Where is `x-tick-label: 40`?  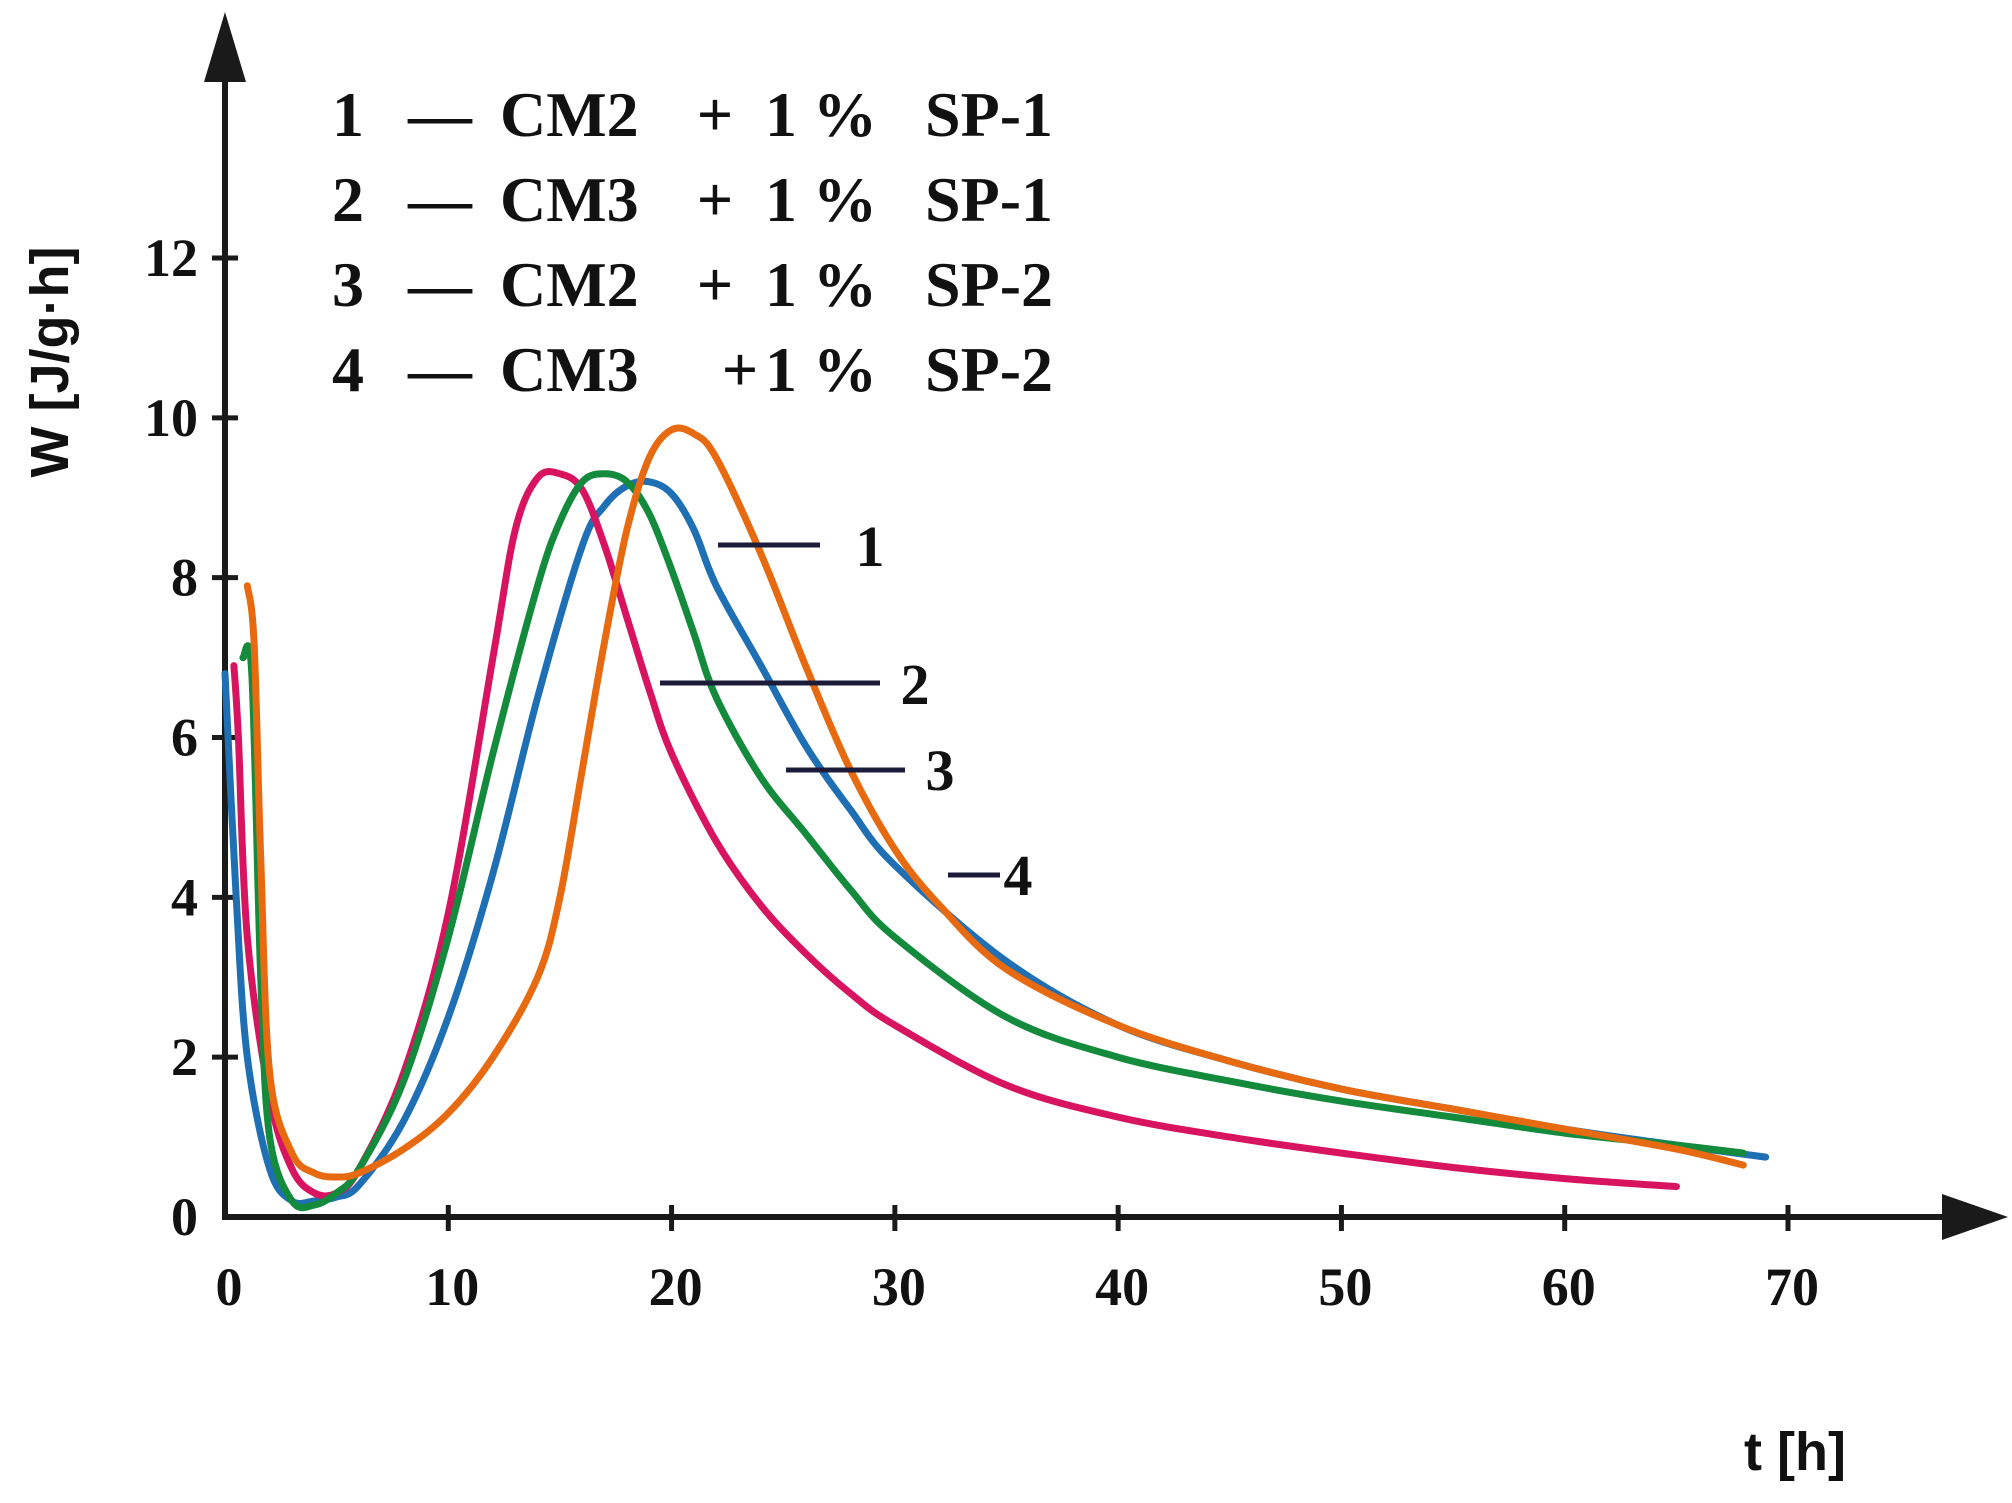
x-tick-label: 40 is located at coordinates (1122, 1287).